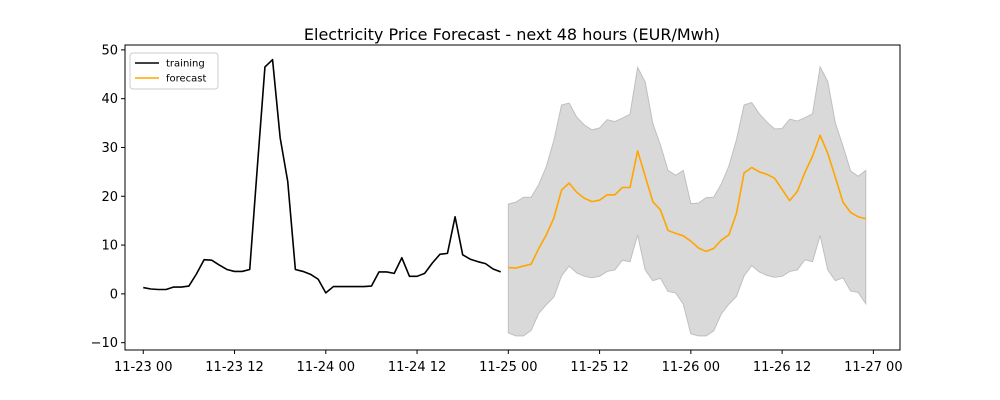 The image size is (1000, 400). I want to click on x-tick-label: 11-27 00, so click(873, 367).